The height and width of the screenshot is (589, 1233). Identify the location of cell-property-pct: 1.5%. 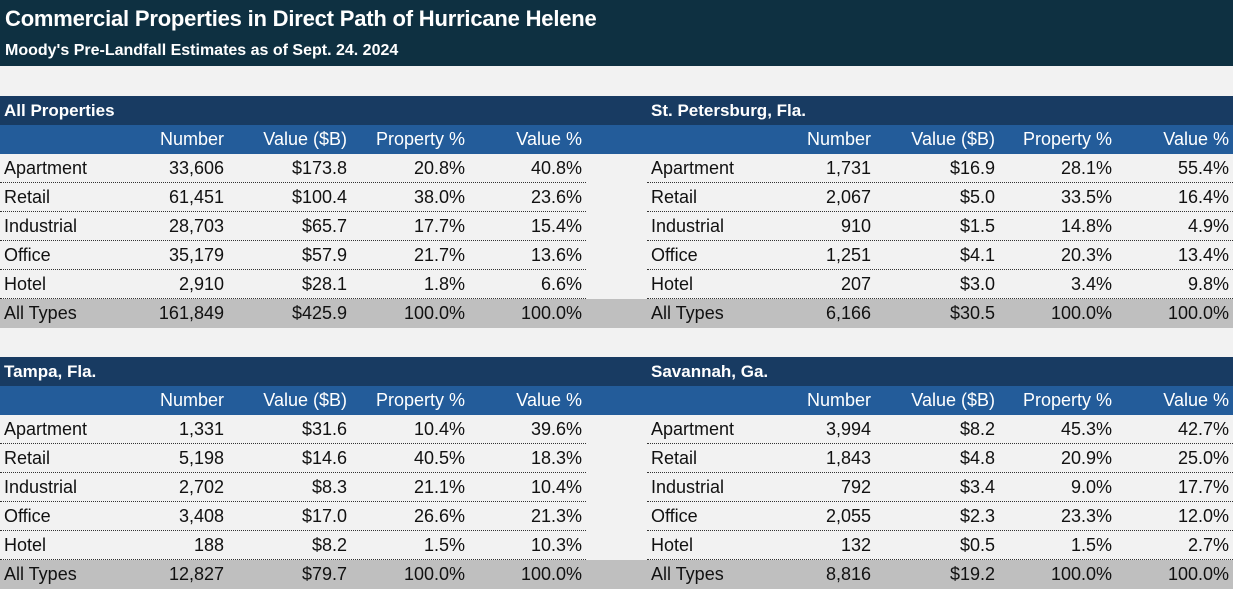
(1091, 544).